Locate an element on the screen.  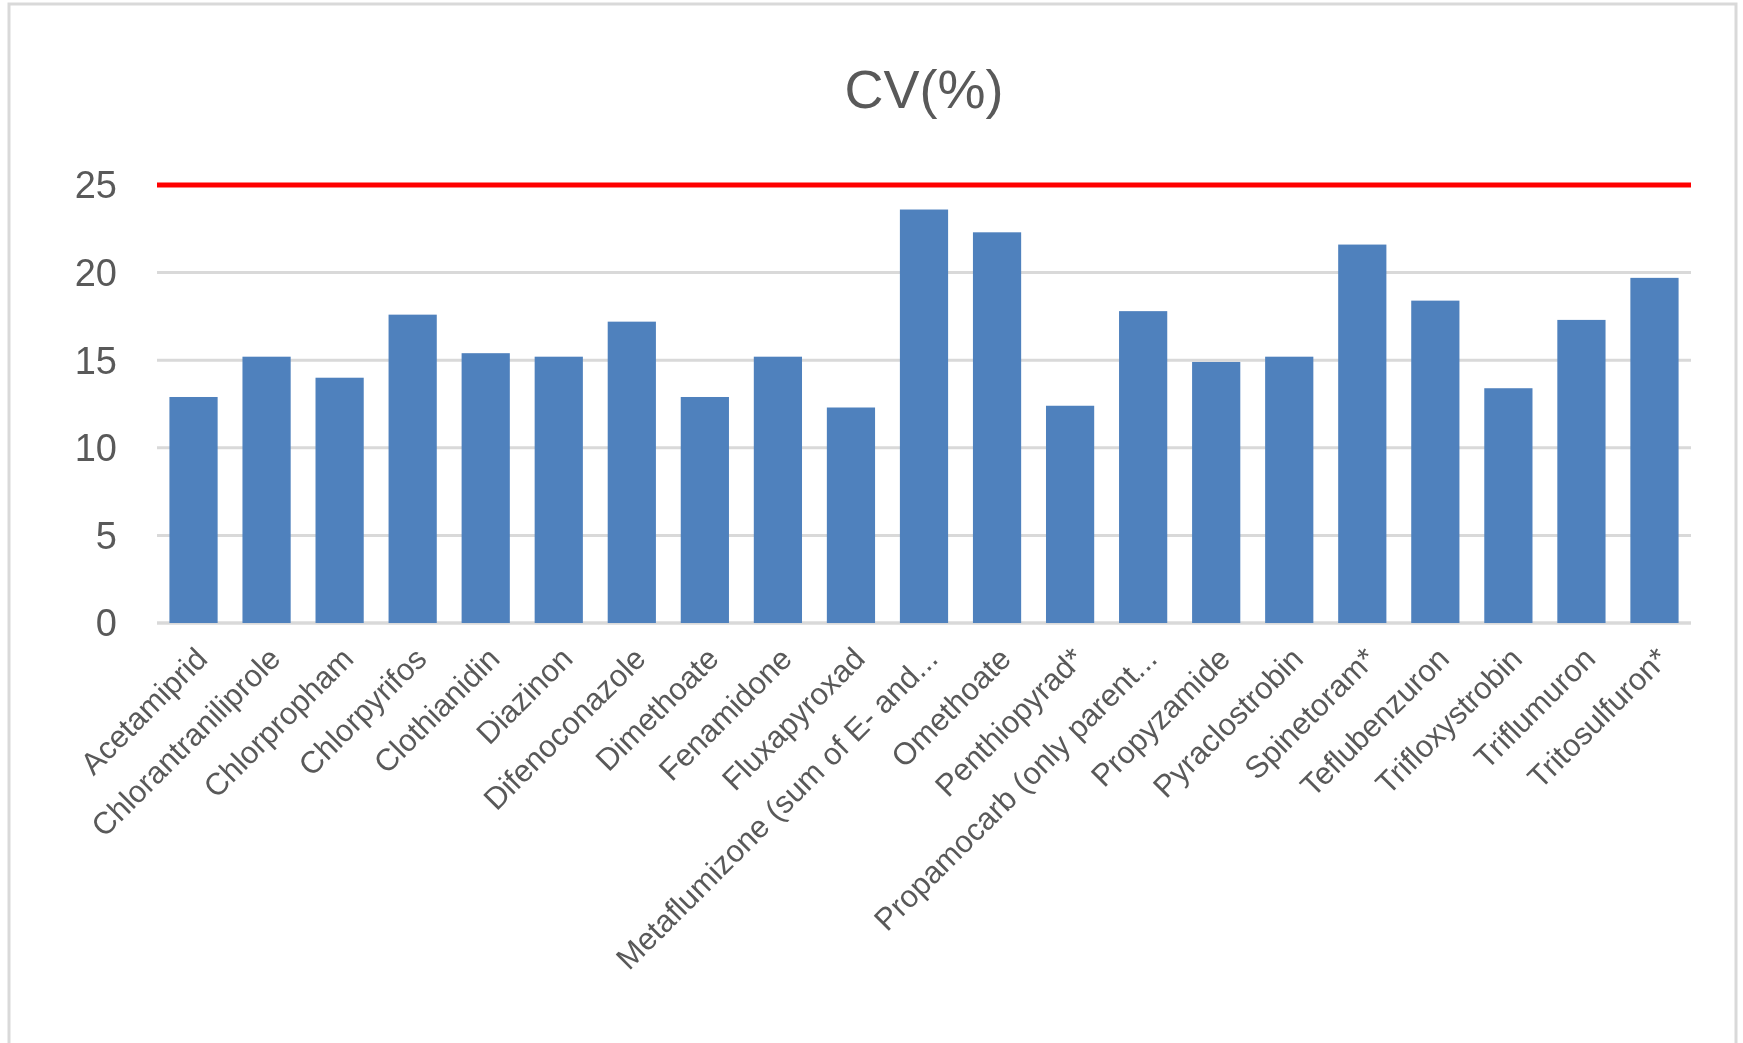
y-tick-label: 15 is located at coordinates (95, 360).